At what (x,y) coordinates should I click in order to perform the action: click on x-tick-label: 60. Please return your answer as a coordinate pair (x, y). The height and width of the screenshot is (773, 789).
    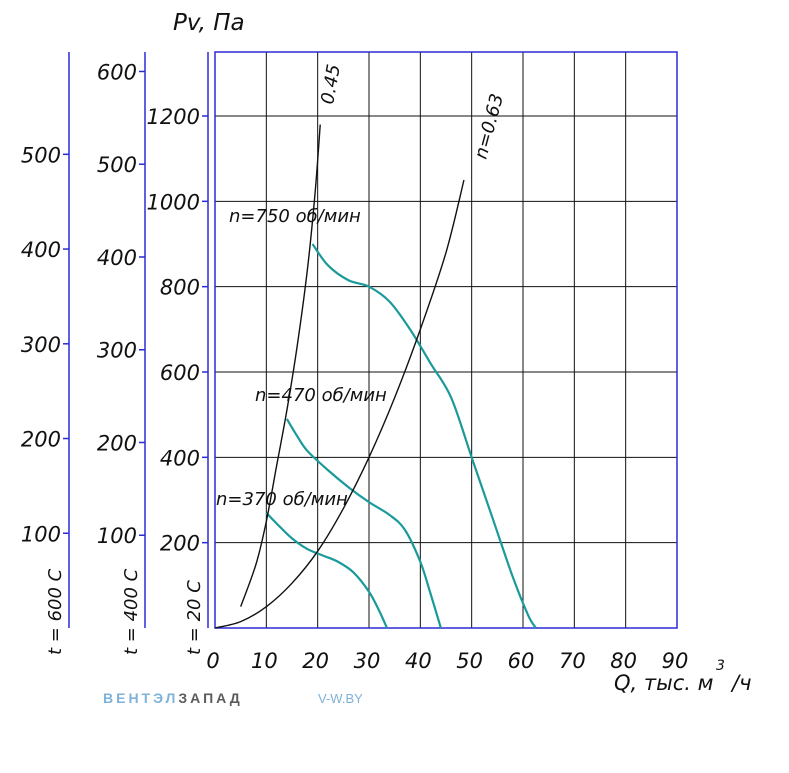
    Looking at the image, I should click on (521, 661).